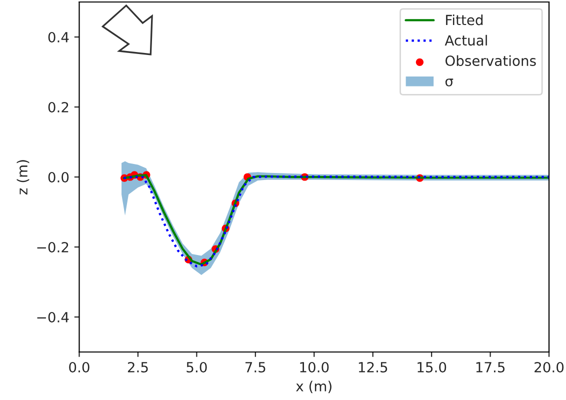  I want to click on x-tick-label: 5.0, so click(196, 367).